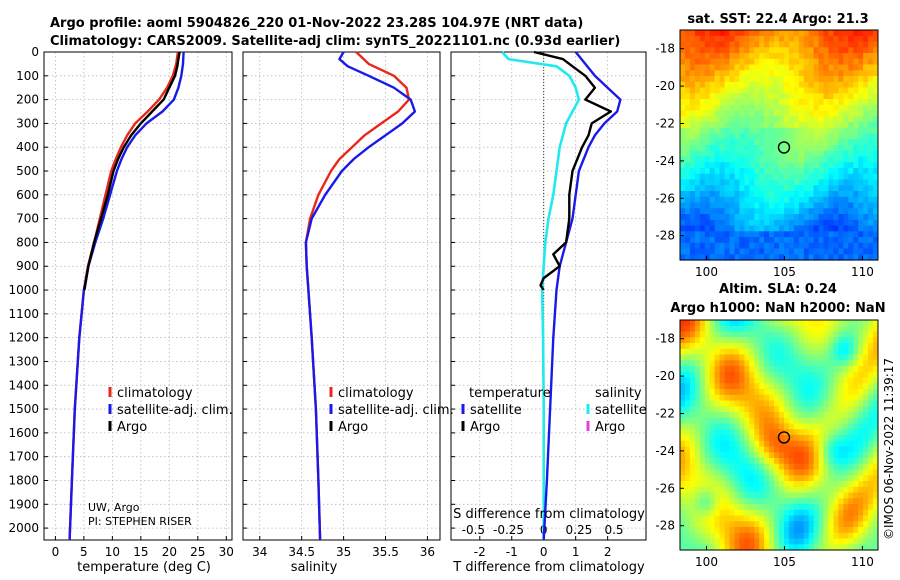  What do you see at coordinates (27, 195) in the screenshot?
I see `depth-tick-label: 600` at bounding box center [27, 195].